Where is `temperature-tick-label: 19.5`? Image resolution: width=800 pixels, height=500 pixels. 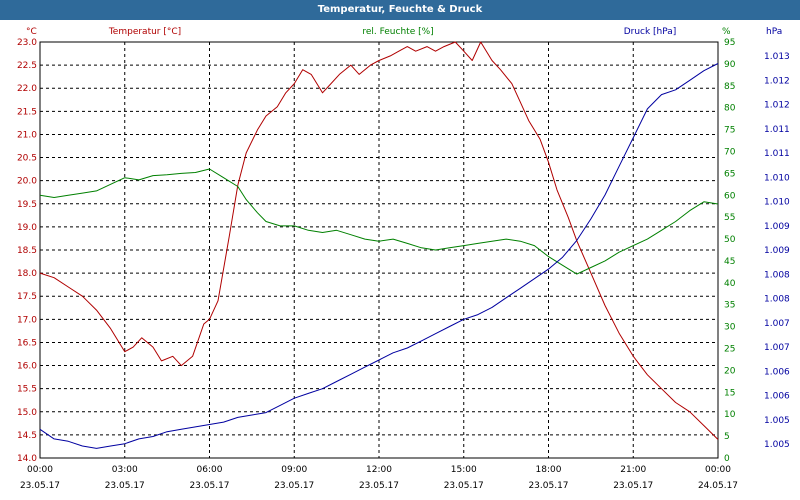 temperature-tick-label: 19.5 is located at coordinates (27, 205).